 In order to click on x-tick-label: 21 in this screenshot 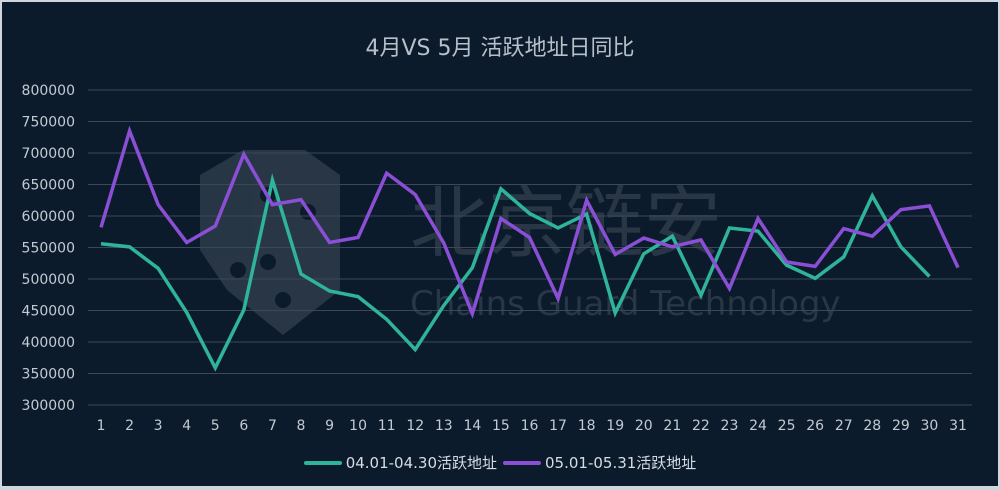, I will do `click(672, 426)`.